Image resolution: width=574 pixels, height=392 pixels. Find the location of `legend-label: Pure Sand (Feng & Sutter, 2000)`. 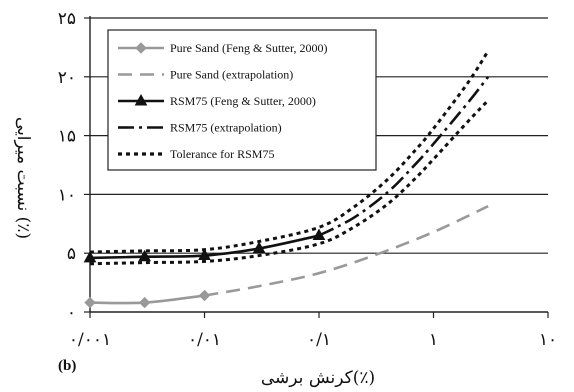

legend-label: Pure Sand (Feng & Sutter, 2000) is located at coordinates (249, 48).